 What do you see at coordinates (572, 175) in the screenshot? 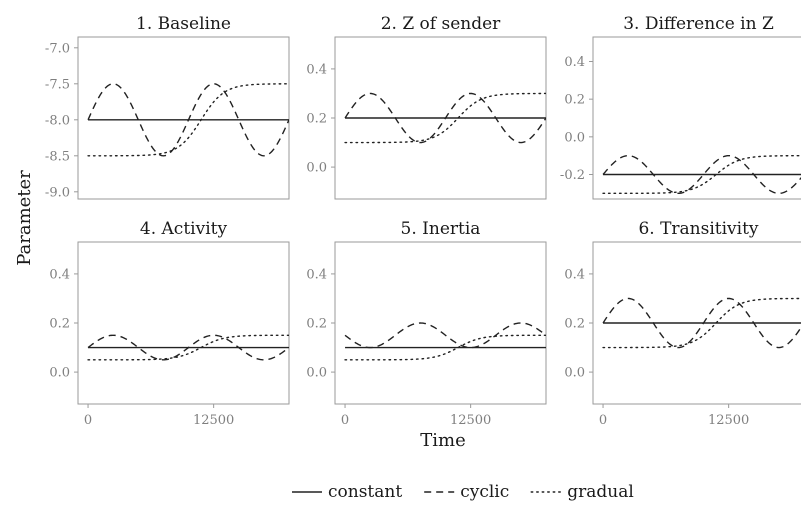
I see `y-tick-label: -0.2` at bounding box center [572, 175].